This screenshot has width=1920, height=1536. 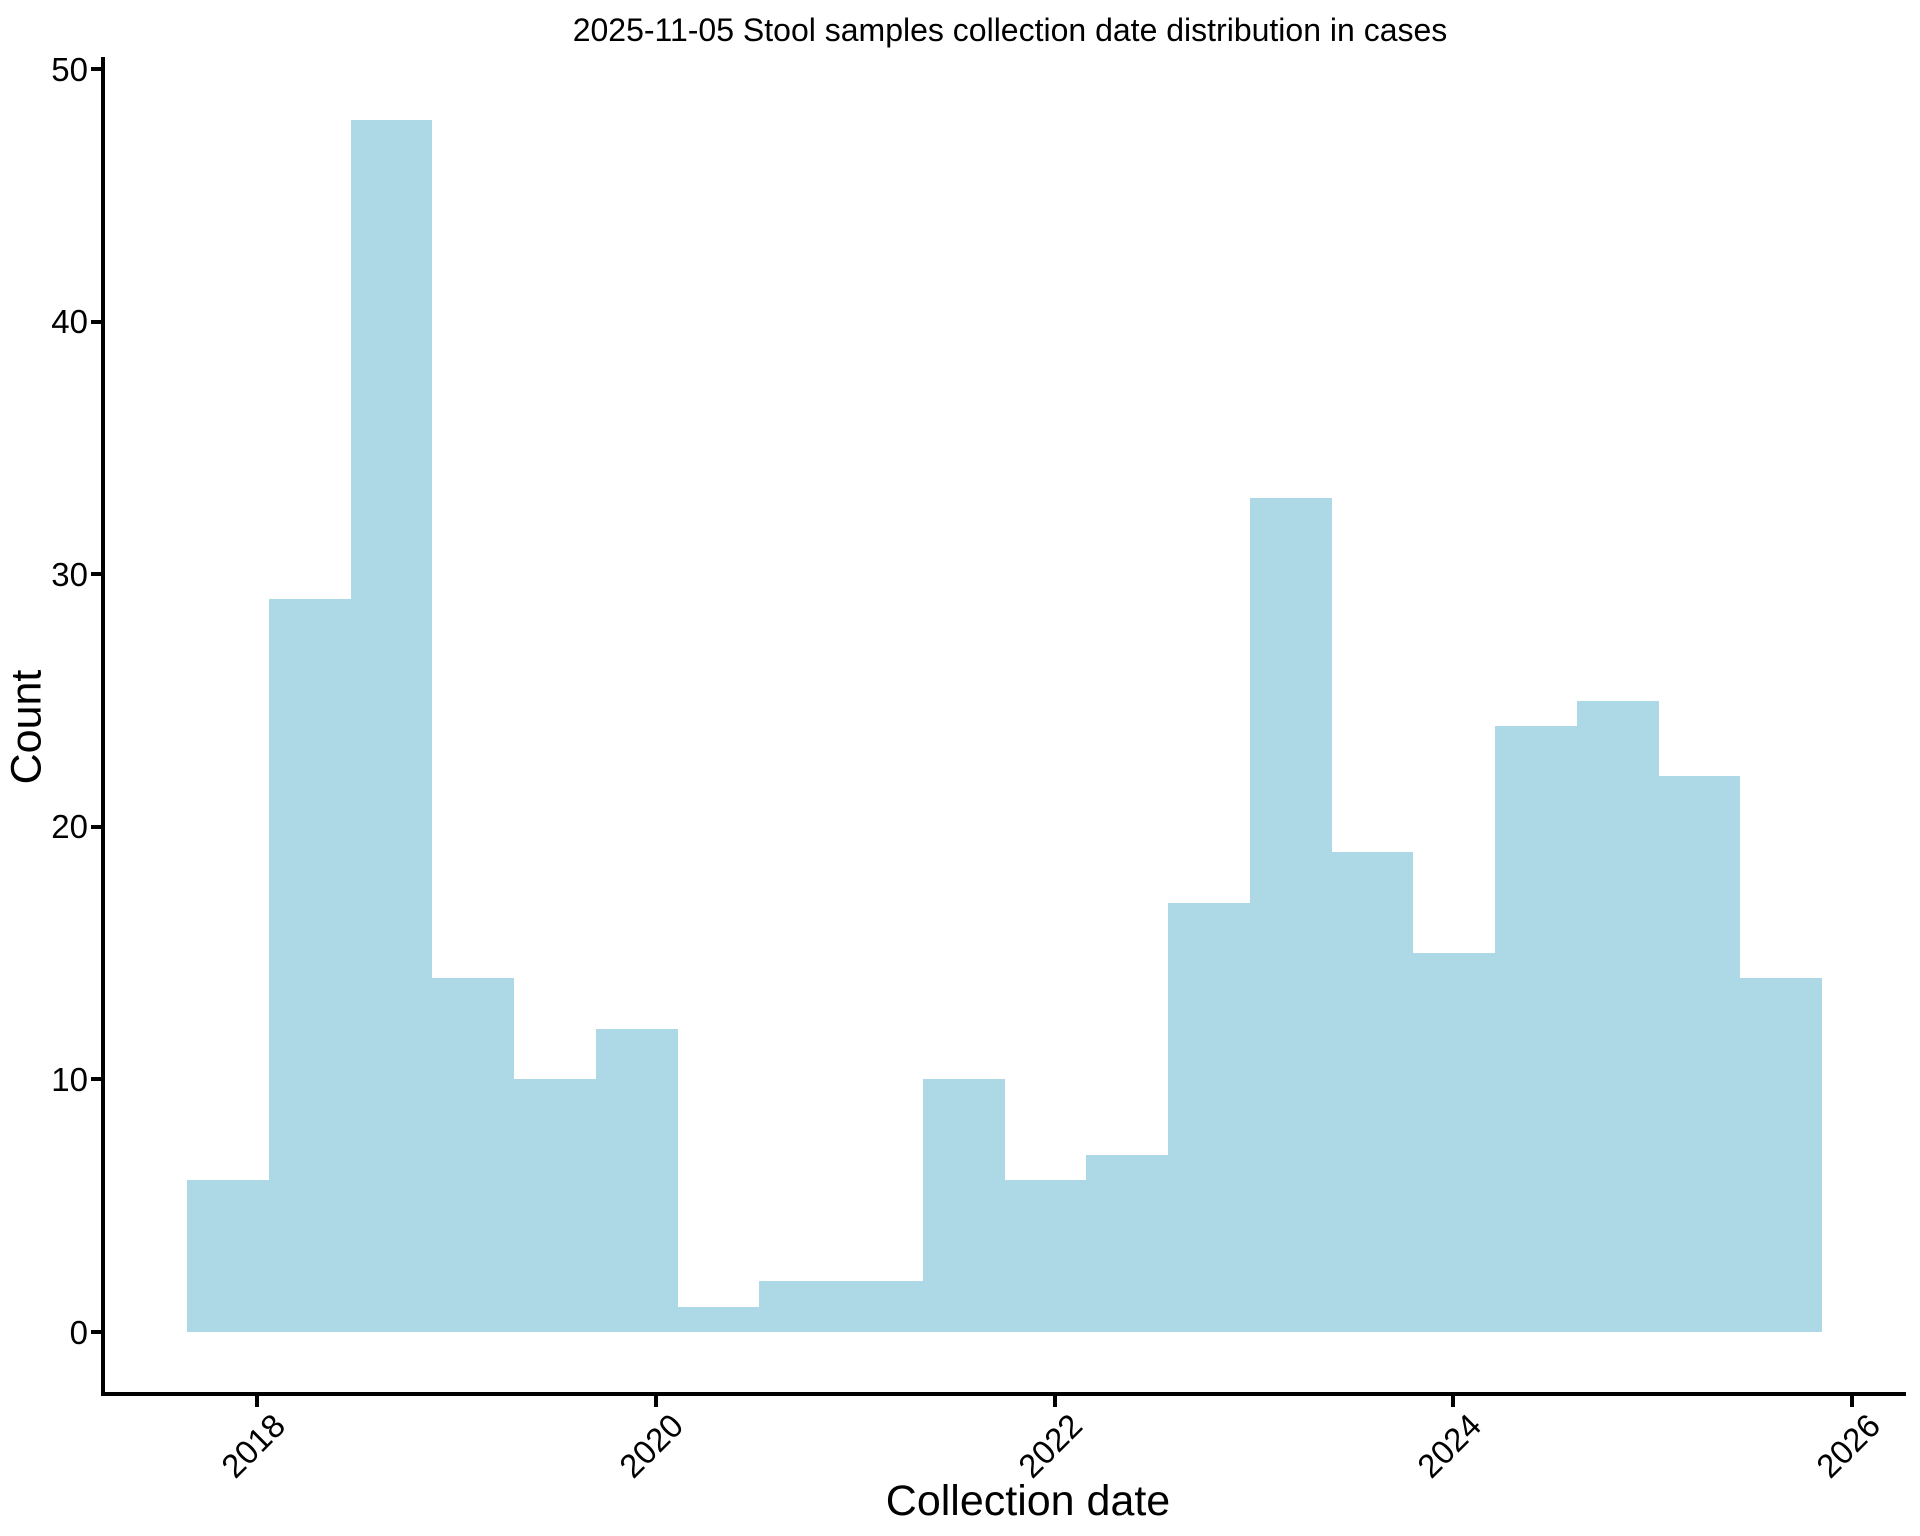 What do you see at coordinates (1003, 1394) in the screenshot?
I see `x-axis-line` at bounding box center [1003, 1394].